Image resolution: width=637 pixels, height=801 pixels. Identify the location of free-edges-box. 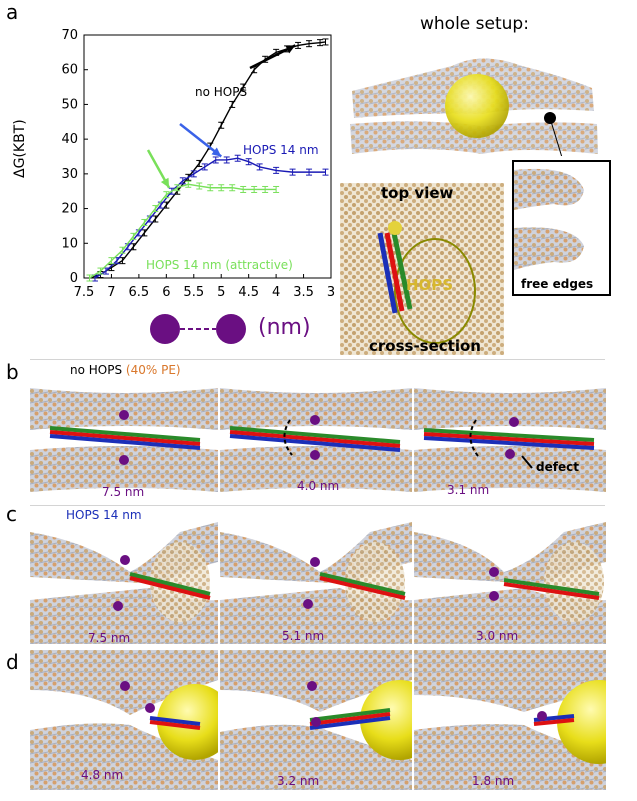
(561, 228).